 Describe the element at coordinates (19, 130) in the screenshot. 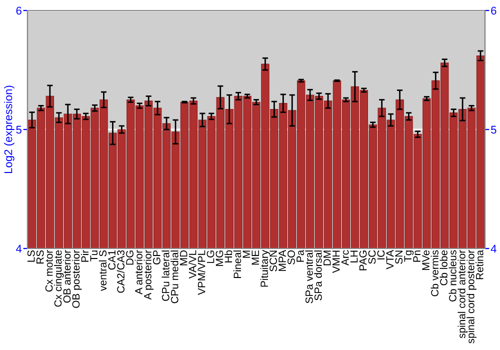

I see `y-tick-label: 5` at that location.